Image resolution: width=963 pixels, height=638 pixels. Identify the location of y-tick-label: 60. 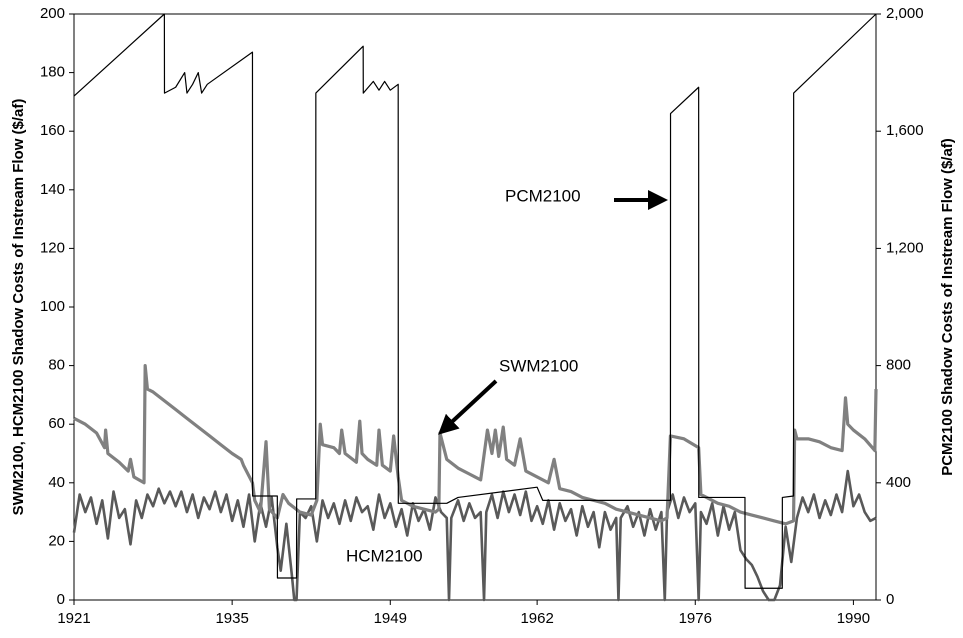
(56, 423).